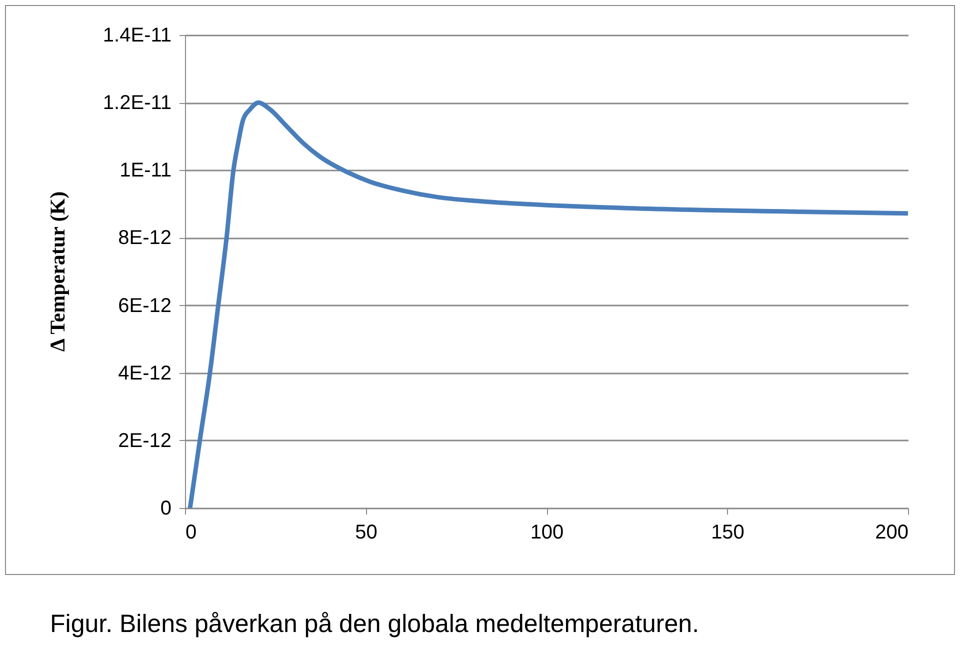 The height and width of the screenshot is (645, 960). What do you see at coordinates (146, 171) in the screenshot?
I see `y-tick-label: 1E-11` at bounding box center [146, 171].